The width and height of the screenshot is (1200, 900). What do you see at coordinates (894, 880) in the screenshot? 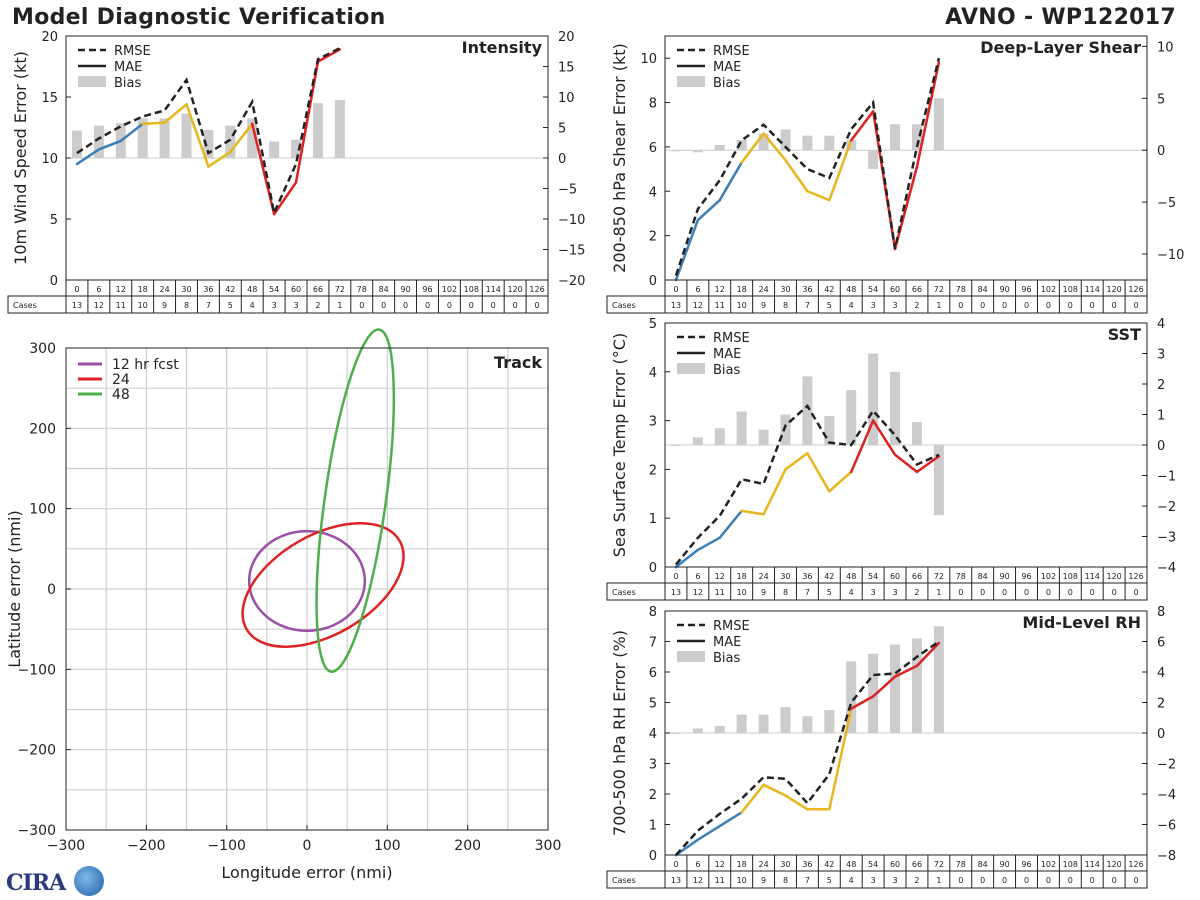
I see `mid-level-rh-case-count: 3` at bounding box center [894, 880].